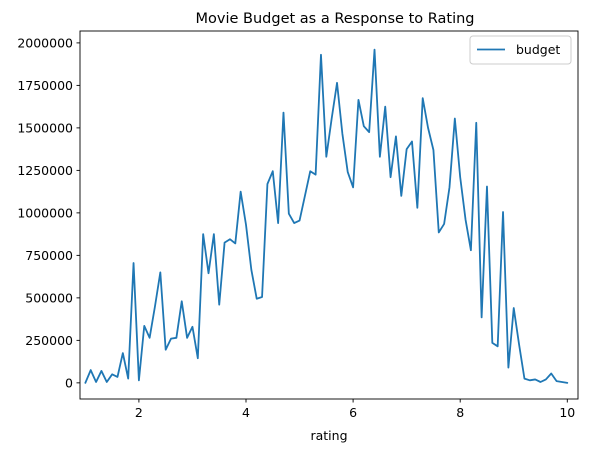 The height and width of the screenshot is (453, 590). Describe the element at coordinates (460, 412) in the screenshot. I see `x-tick-label: 8` at that location.